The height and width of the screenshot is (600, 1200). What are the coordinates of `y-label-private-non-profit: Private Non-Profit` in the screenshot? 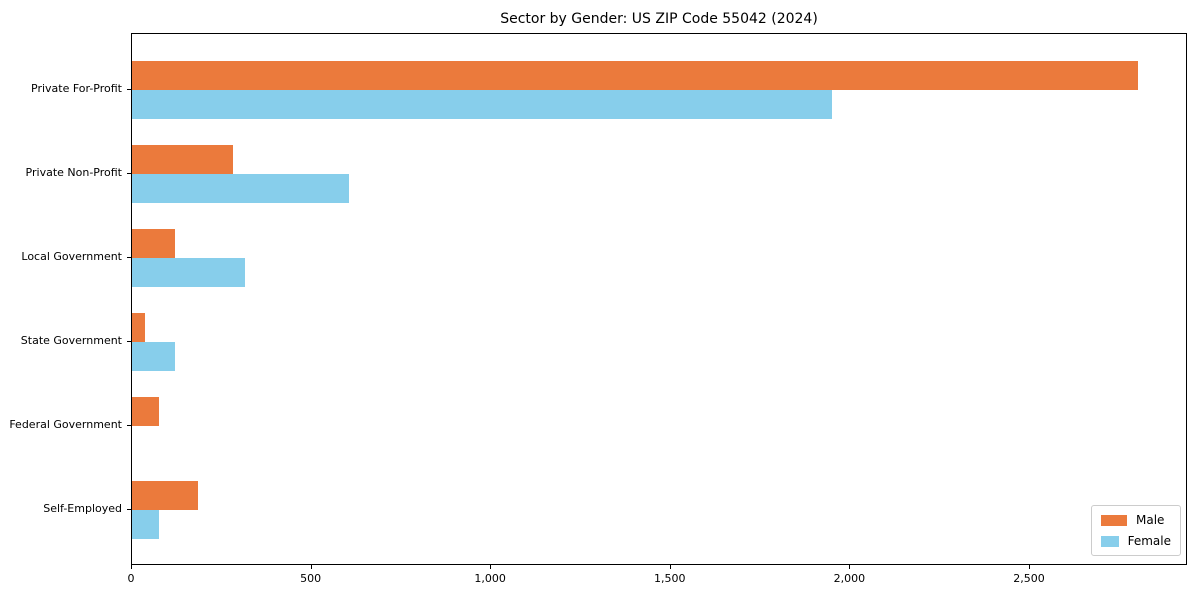 It's located at (73, 172).